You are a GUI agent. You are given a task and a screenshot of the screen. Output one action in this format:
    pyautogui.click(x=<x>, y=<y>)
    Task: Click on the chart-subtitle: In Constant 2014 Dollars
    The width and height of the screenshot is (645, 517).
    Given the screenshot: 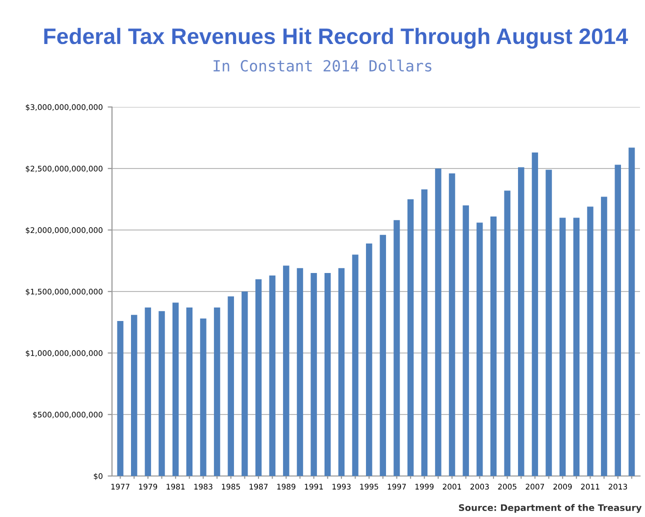 What is the action you would take?
    pyautogui.click(x=323, y=66)
    